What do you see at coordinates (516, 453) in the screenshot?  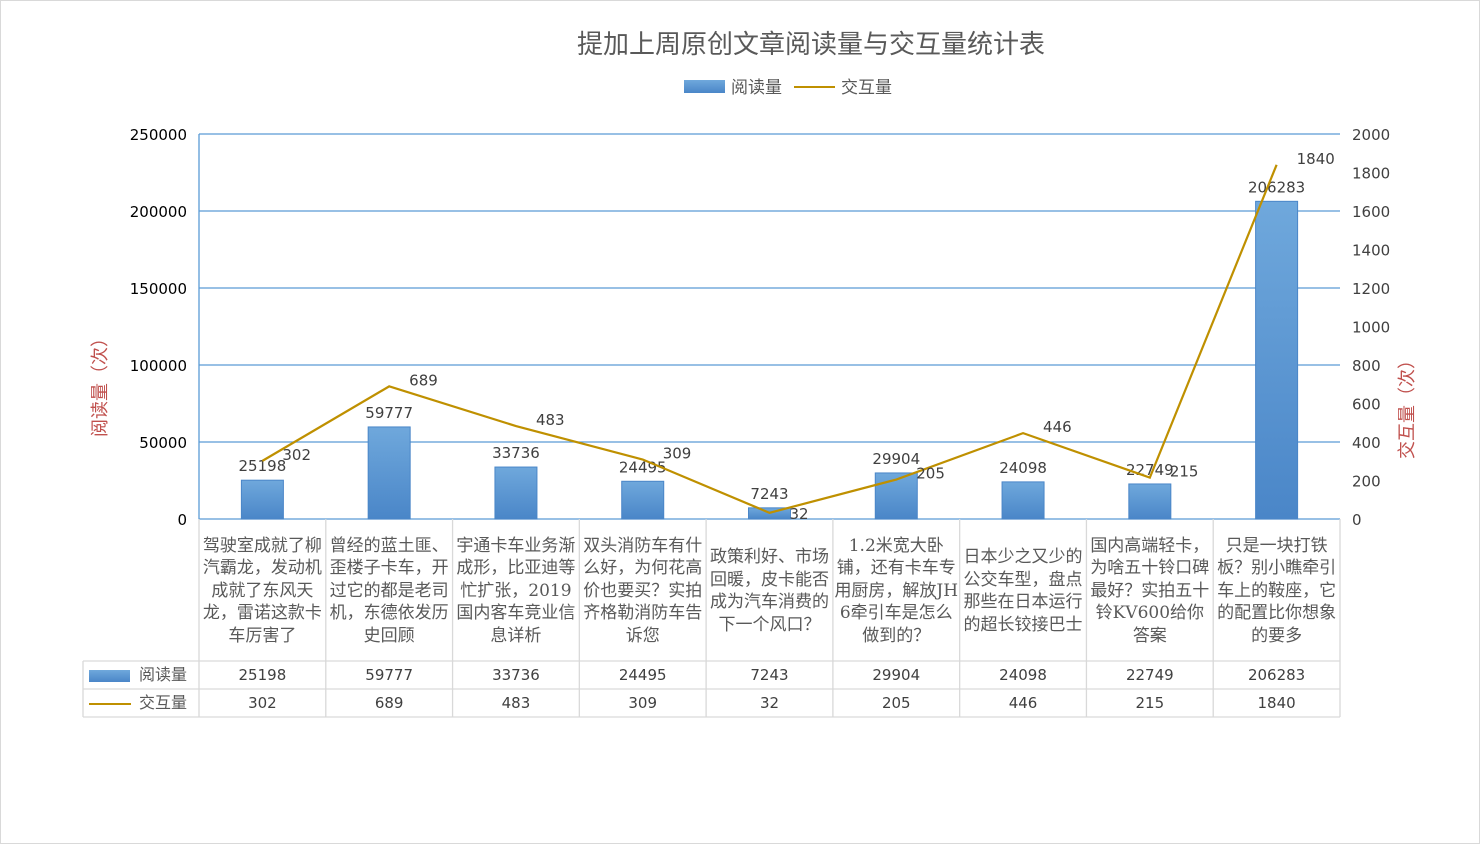 I see `bar-data-label: 33736` at bounding box center [516, 453].